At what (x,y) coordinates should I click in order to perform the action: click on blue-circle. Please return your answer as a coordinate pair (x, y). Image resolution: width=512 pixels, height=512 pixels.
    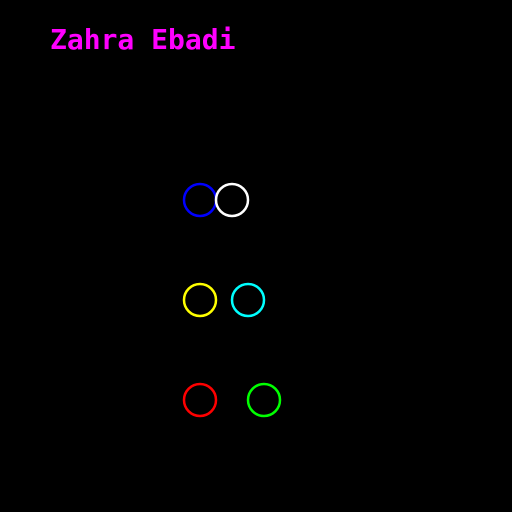
    Looking at the image, I should click on (200, 200).